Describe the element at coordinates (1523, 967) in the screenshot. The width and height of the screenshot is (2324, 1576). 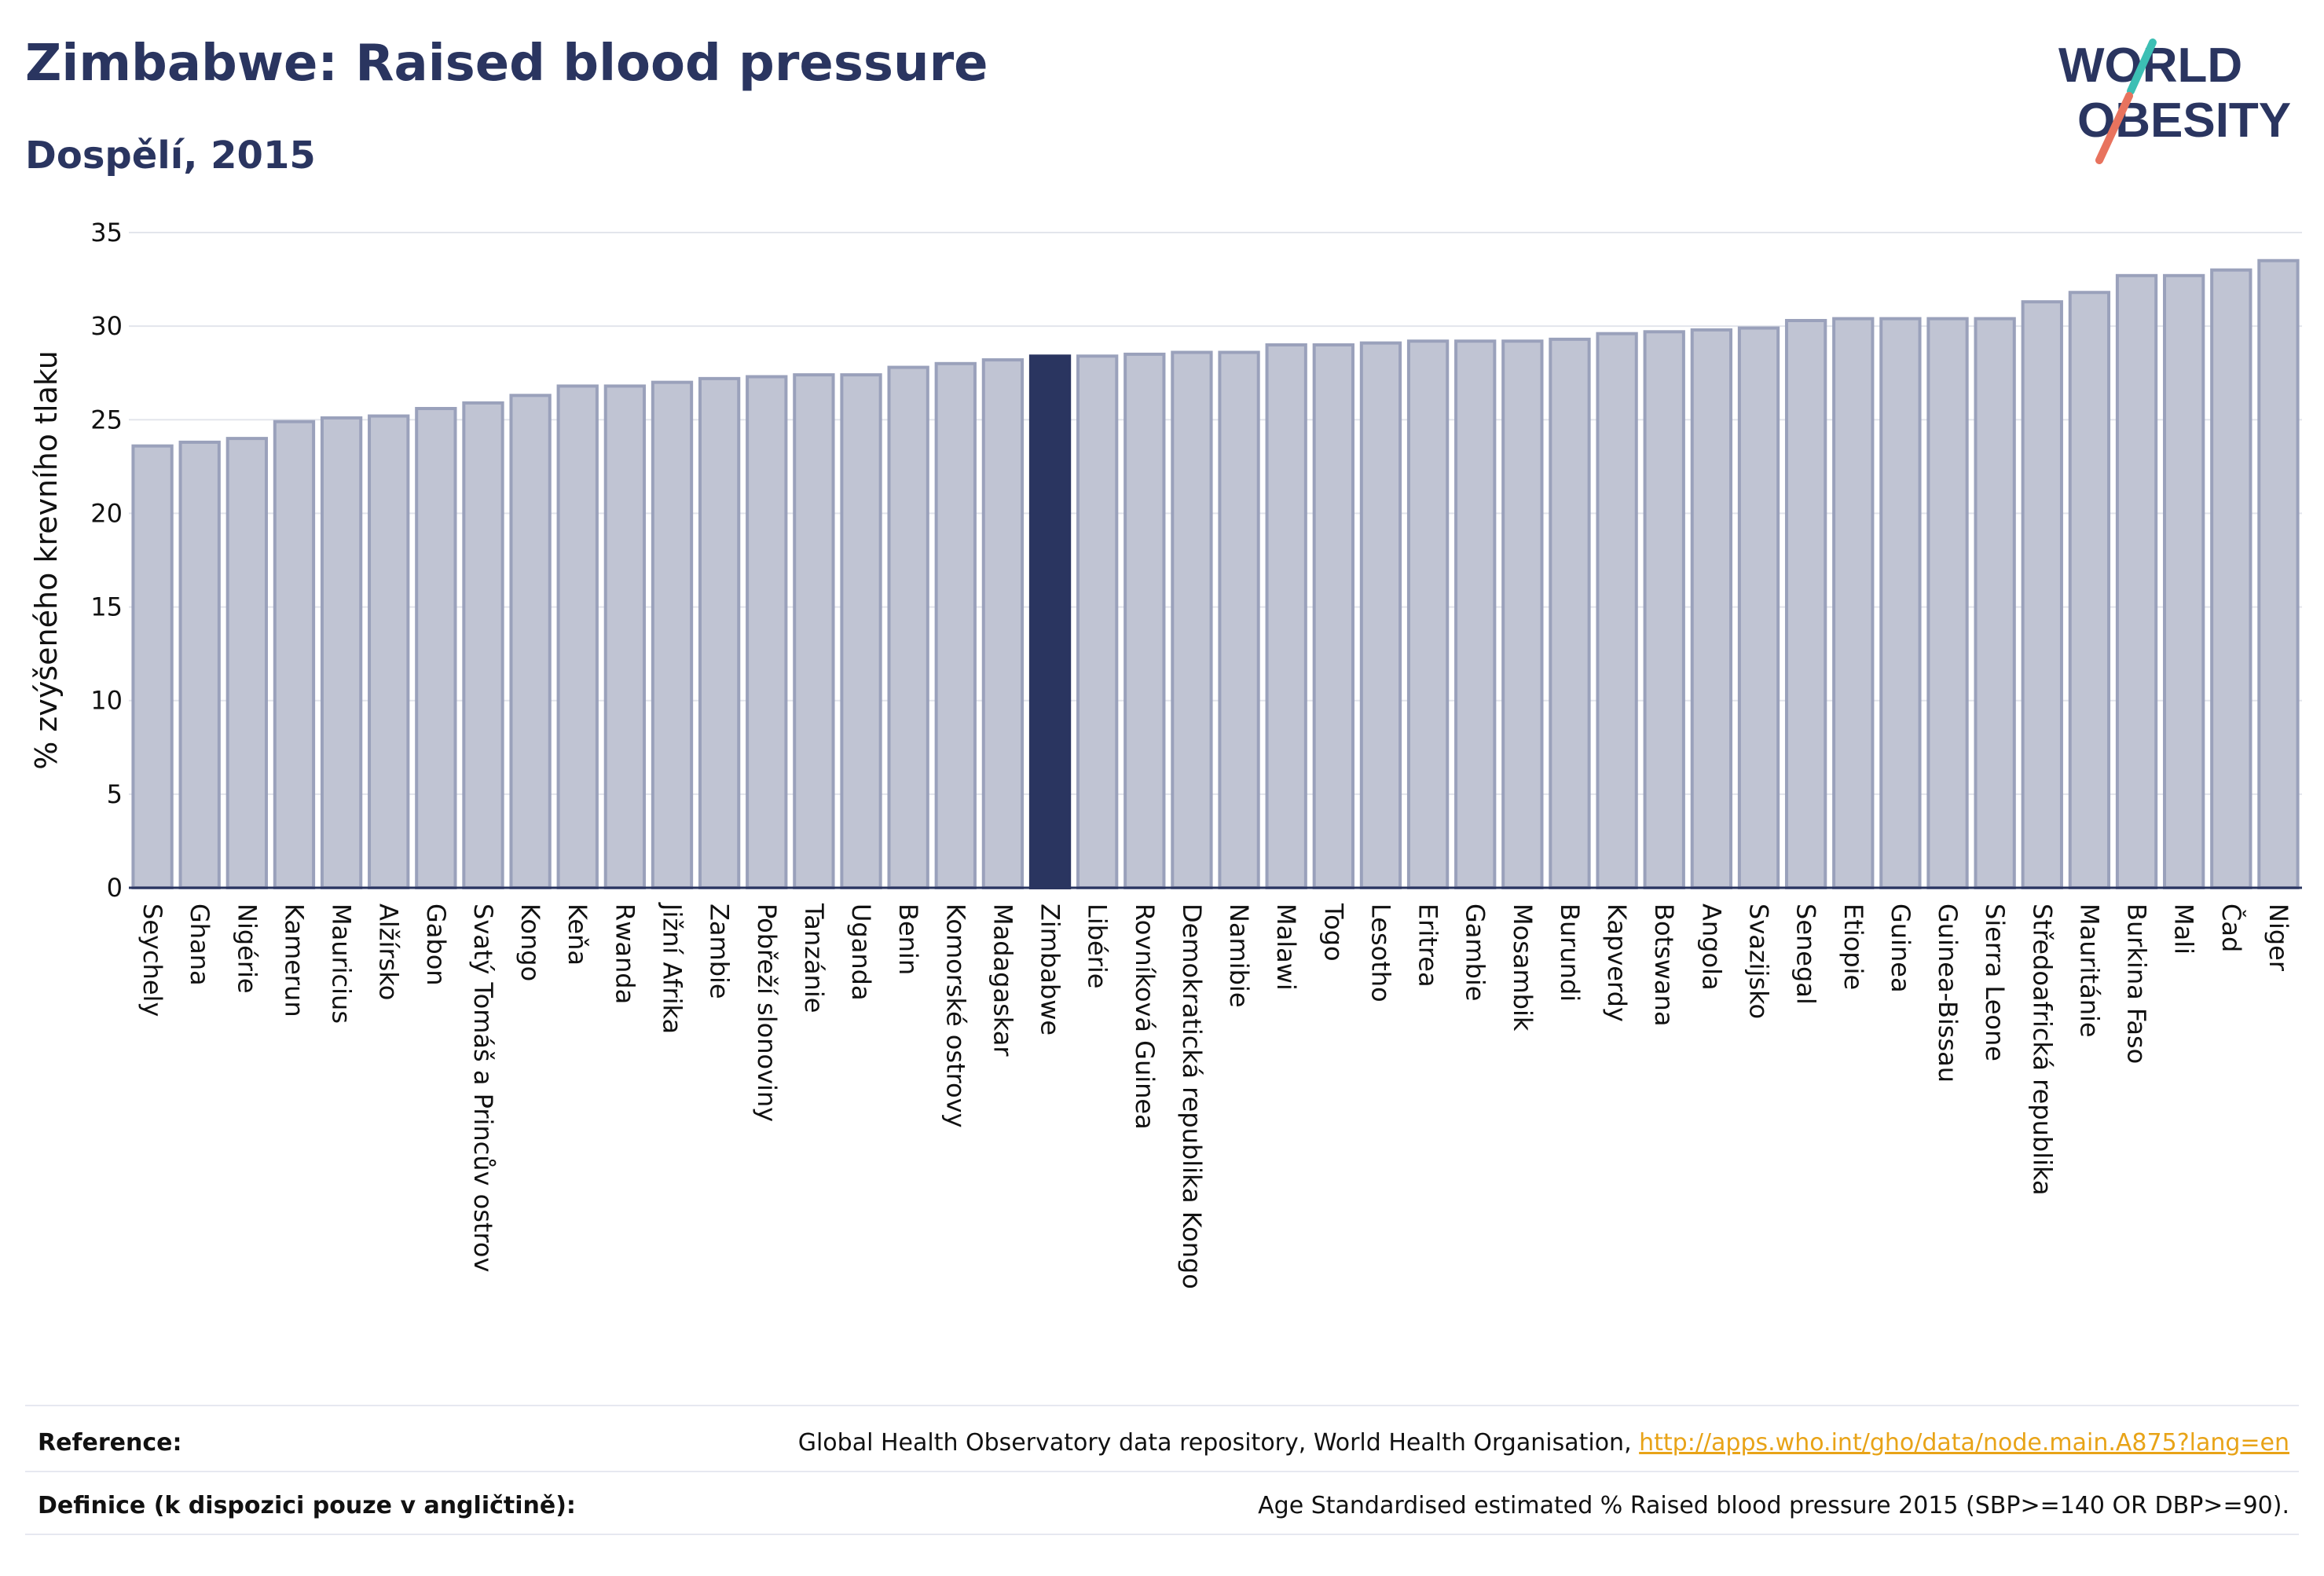
I see `x-tick-label: Mosambik` at that location.